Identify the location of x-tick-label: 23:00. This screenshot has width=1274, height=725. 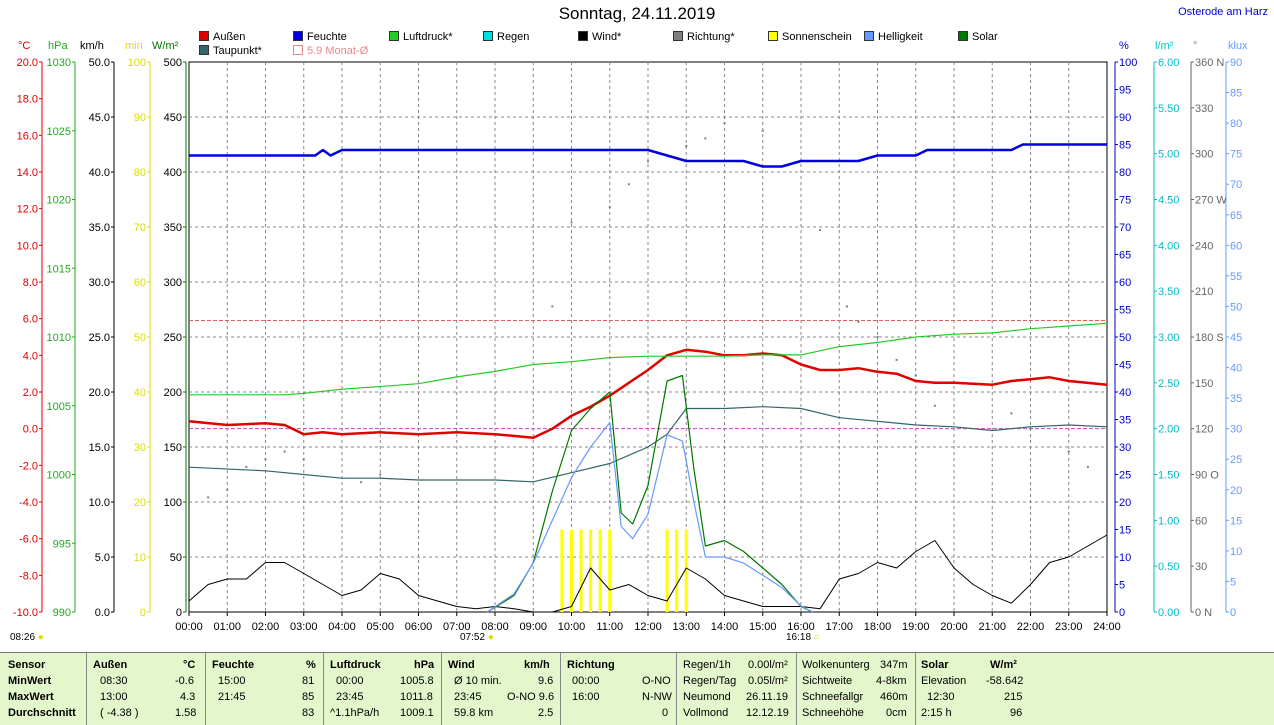
(1069, 627).